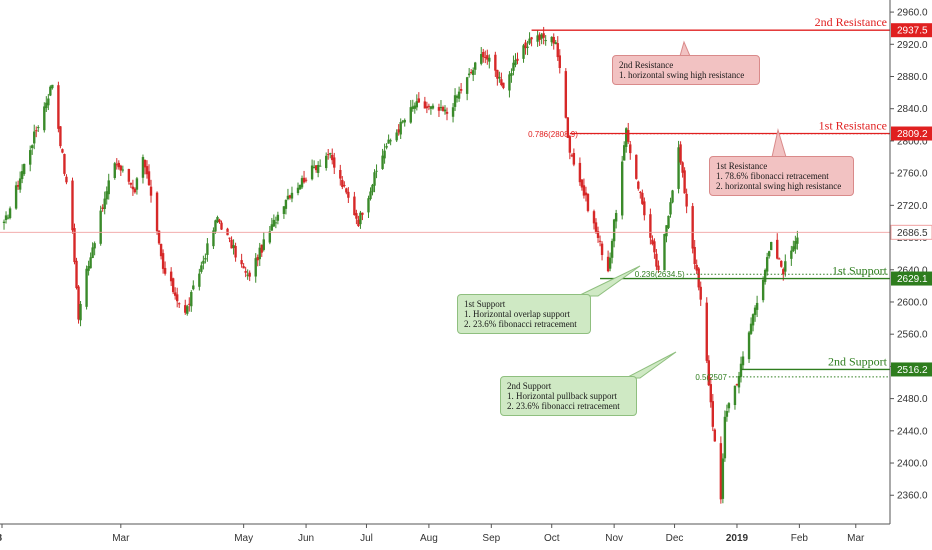 Image resolution: width=932 pixels, height=550 pixels. I want to click on time-tick-label: Mar, so click(121, 538).